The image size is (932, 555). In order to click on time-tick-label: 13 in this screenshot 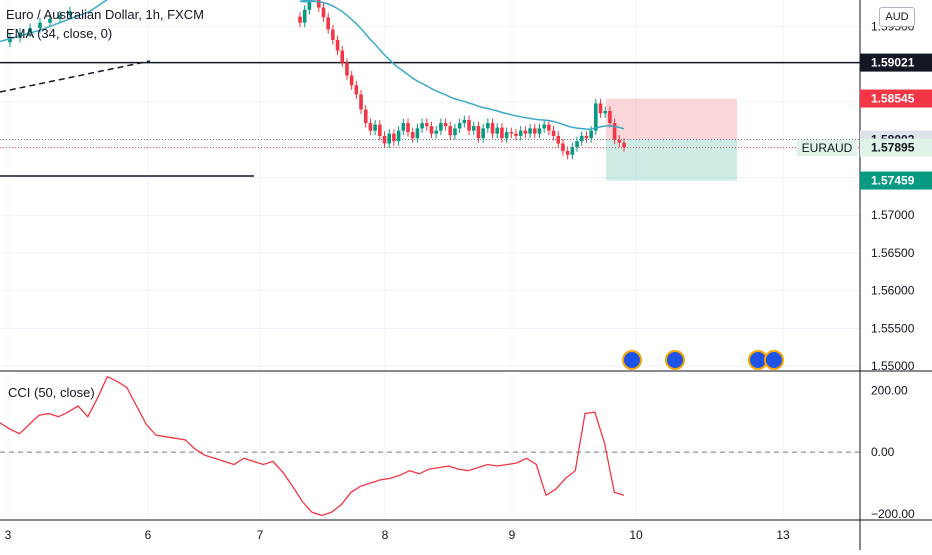, I will do `click(783, 535)`.